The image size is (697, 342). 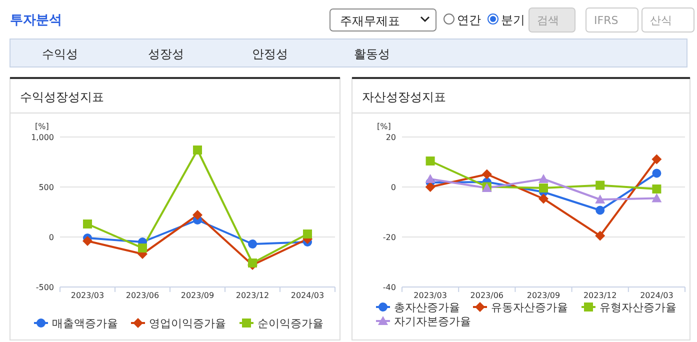 I want to click on text: IFRS, so click(x=606, y=20).